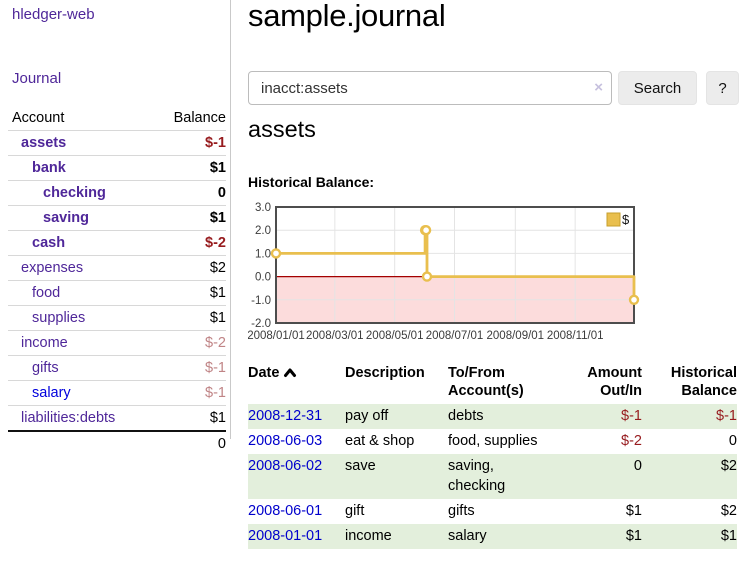 The image size is (742, 582). I want to click on register-row: 2008-06-03 eat & shop food, supplies $-2 0, so click(492, 441).